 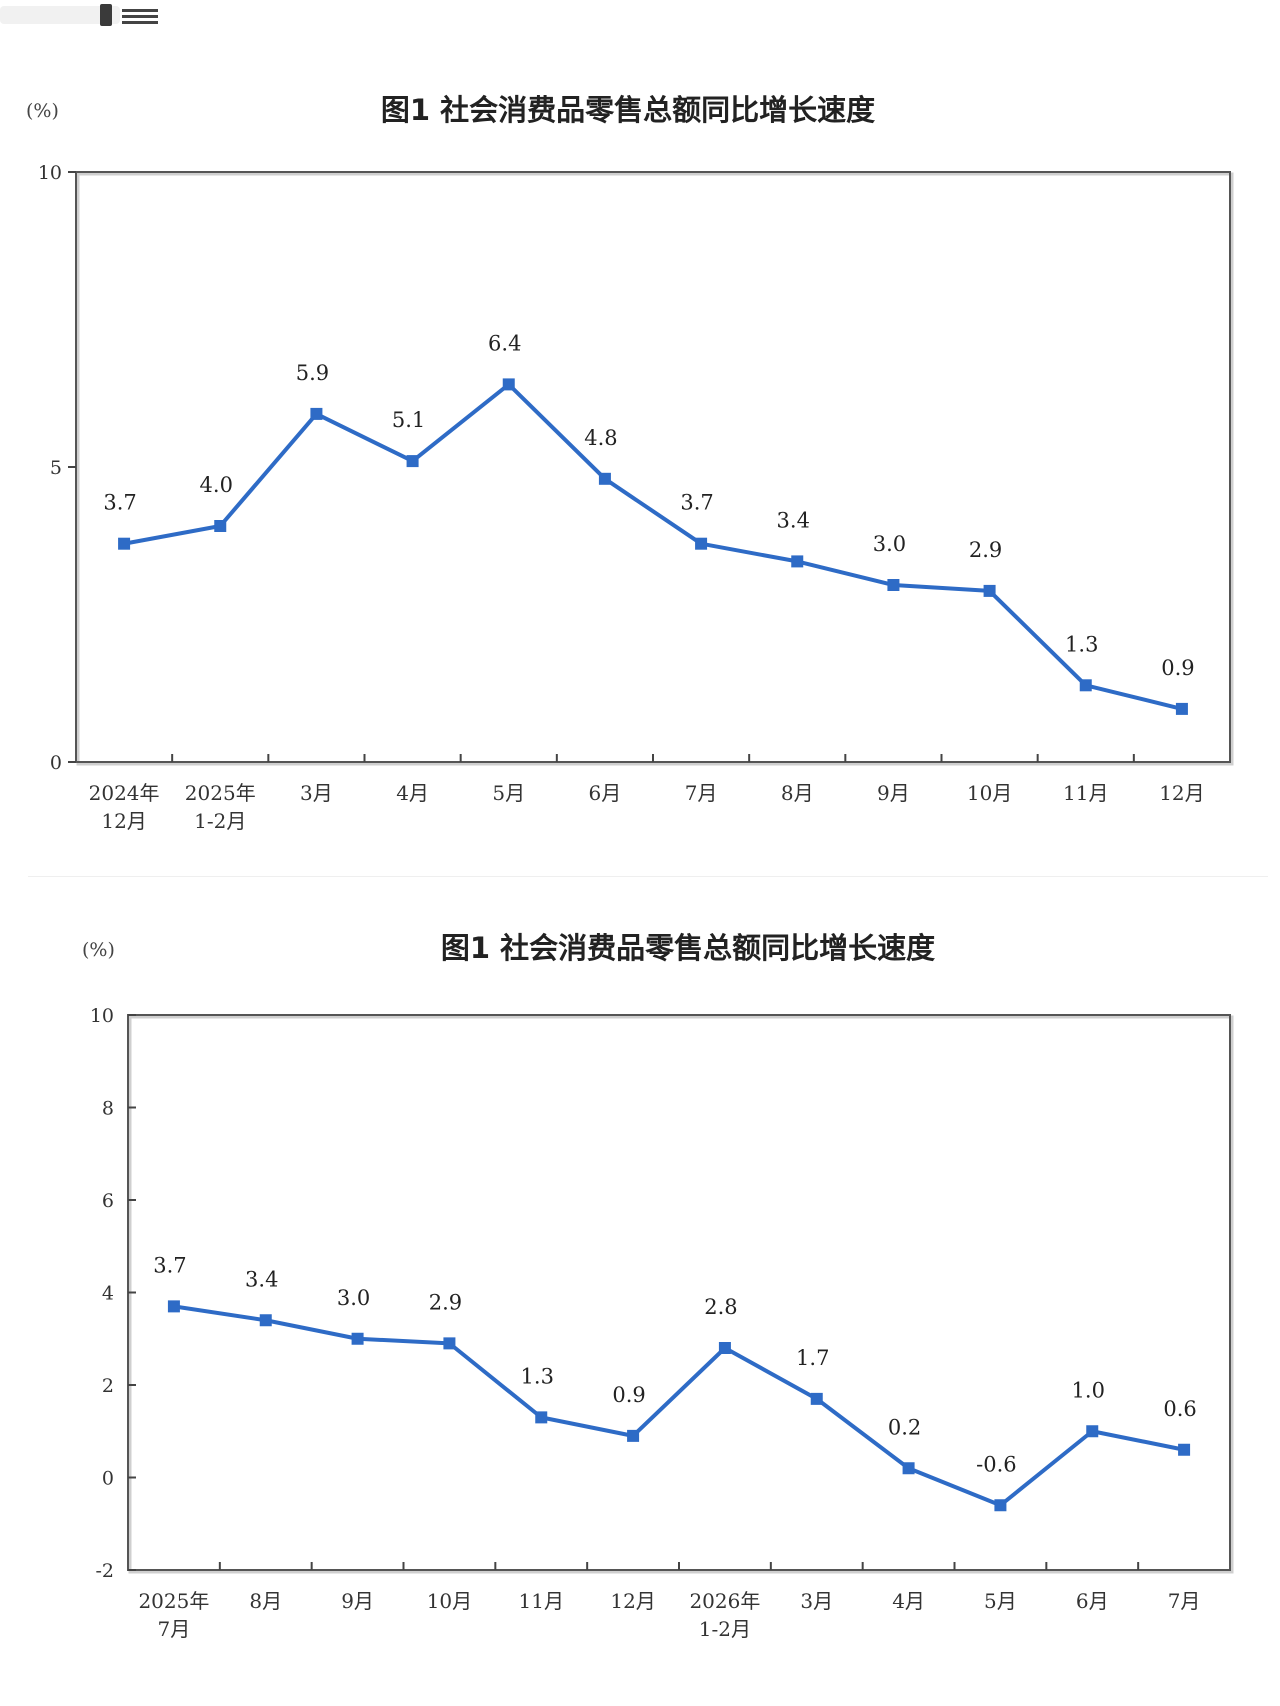 I want to click on data-label: 6.4, so click(x=504, y=343).